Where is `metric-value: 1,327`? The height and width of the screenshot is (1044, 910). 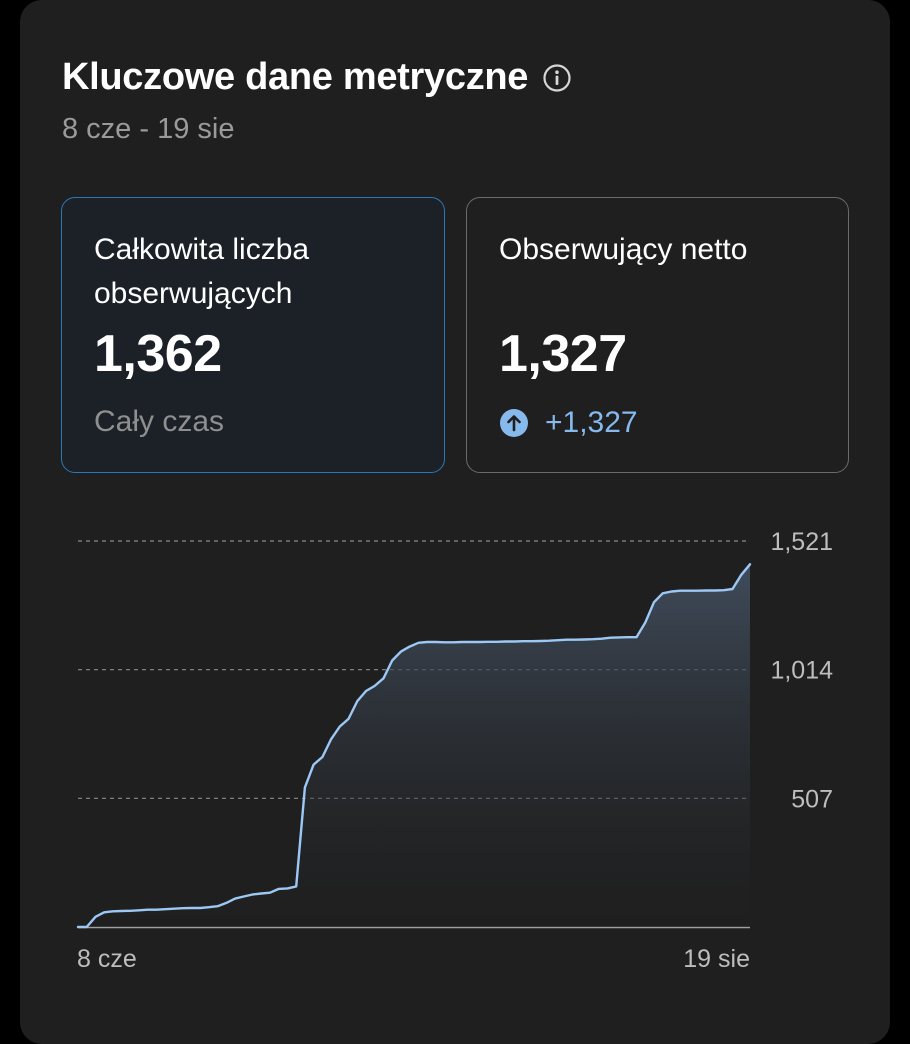 metric-value: 1,327 is located at coordinates (563, 354).